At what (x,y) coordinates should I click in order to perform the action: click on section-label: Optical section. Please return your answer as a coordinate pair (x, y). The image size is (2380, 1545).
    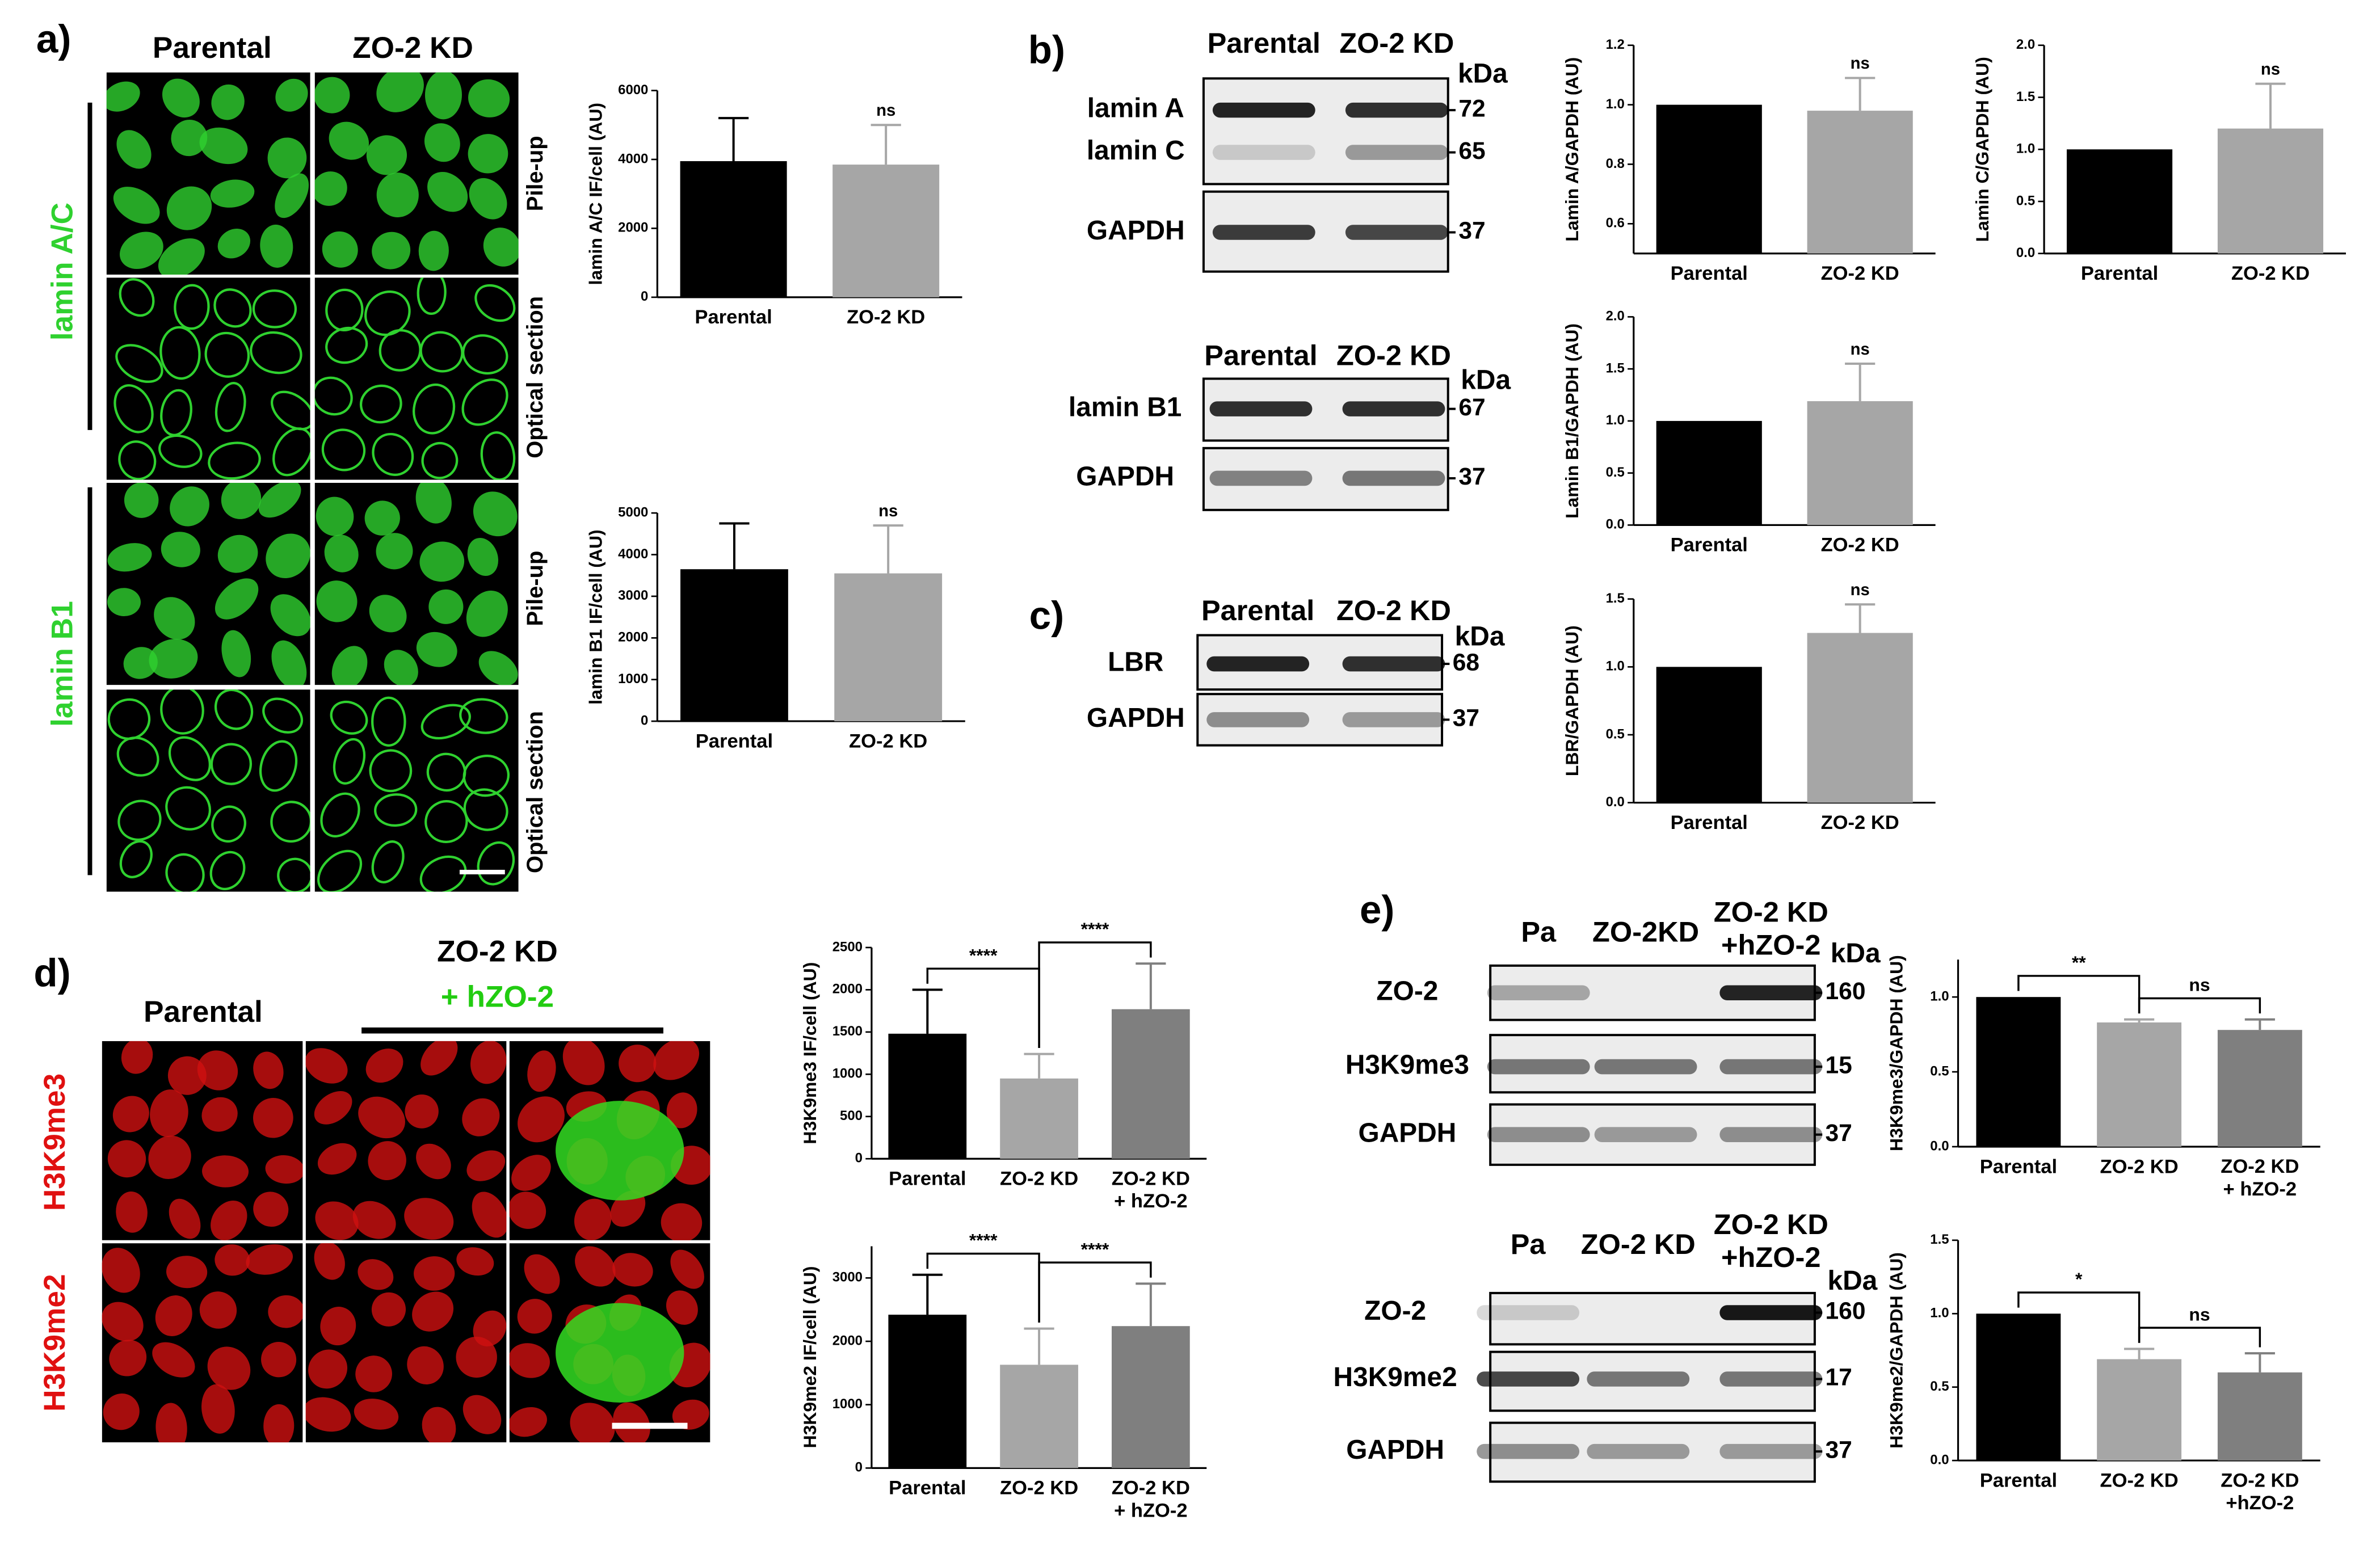
    Looking at the image, I should click on (535, 377).